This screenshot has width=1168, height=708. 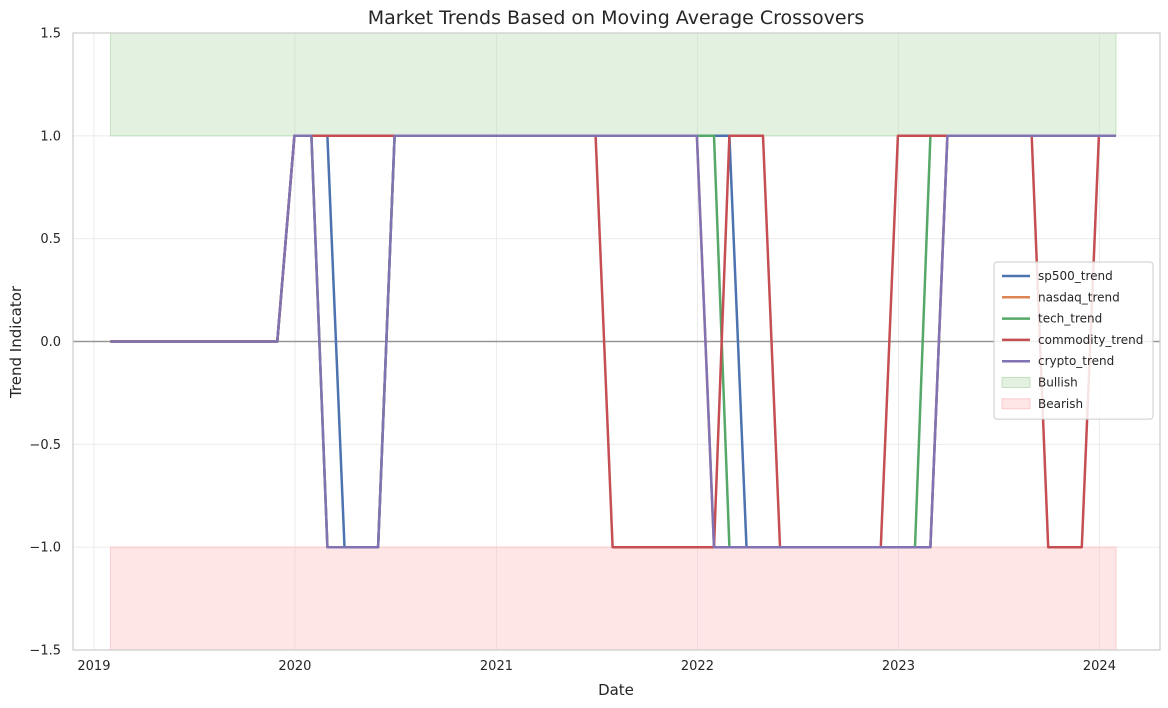 What do you see at coordinates (1099, 666) in the screenshot?
I see `x-tick-label: 2024` at bounding box center [1099, 666].